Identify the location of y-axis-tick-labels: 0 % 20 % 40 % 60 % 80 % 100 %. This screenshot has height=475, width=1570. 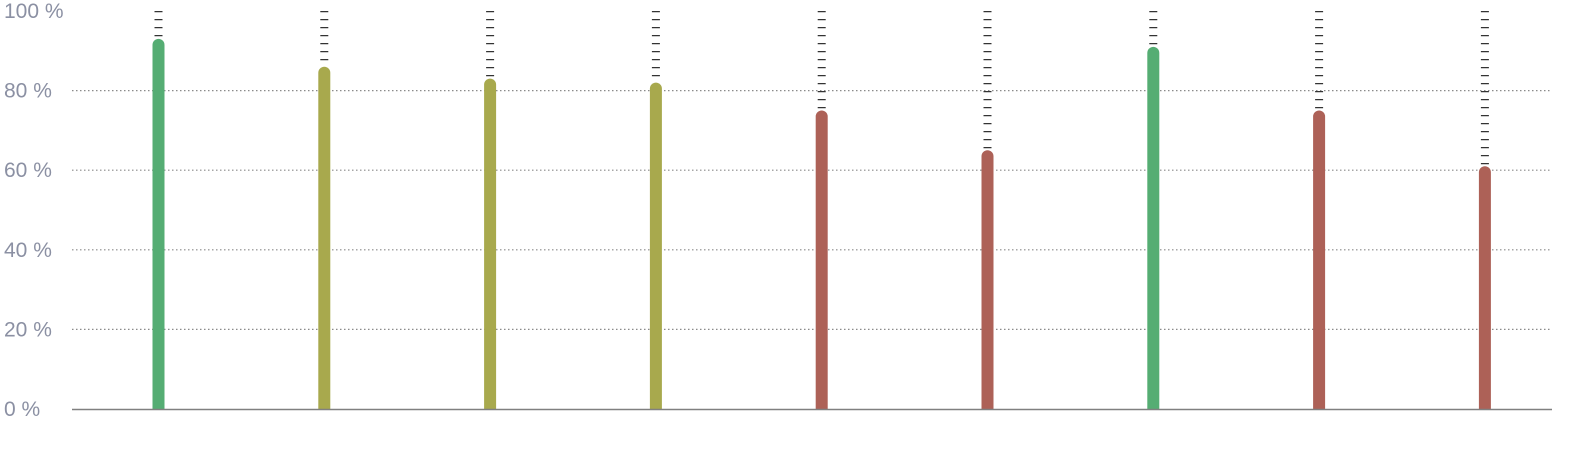
(34, 210).